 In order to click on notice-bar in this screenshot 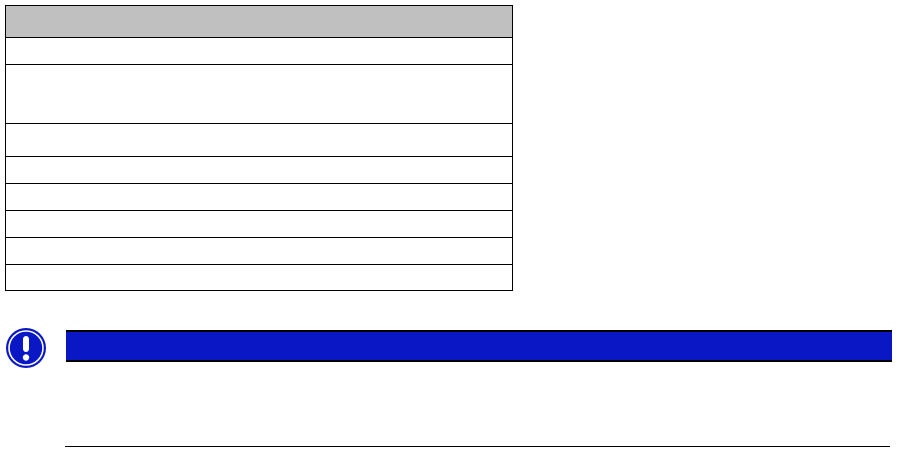, I will do `click(479, 346)`.